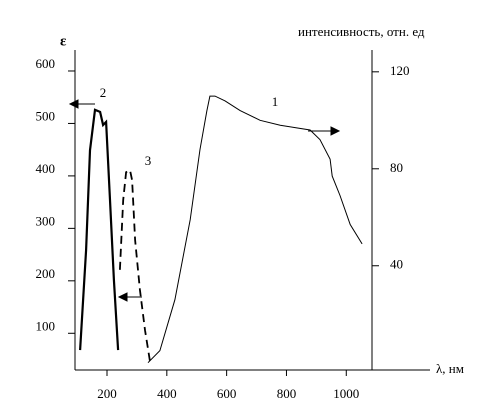 The image size is (497, 419). Describe the element at coordinates (227, 393) in the screenshot. I see `x-tick-label: 600` at that location.